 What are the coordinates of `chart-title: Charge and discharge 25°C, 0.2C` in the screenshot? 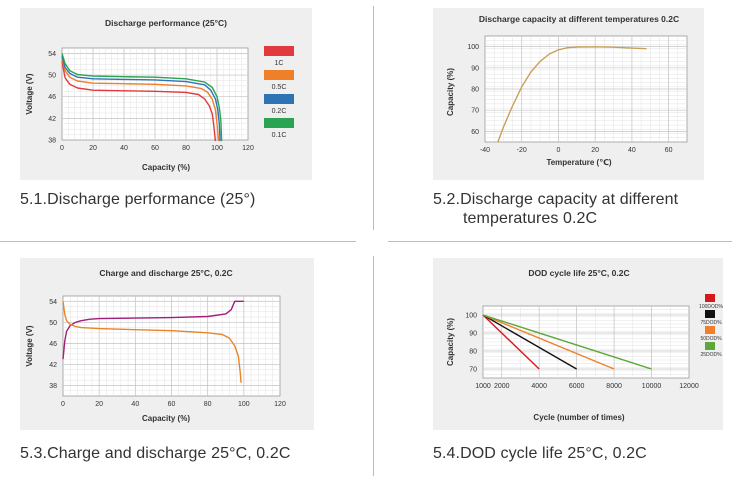 It's located at (165, 273).